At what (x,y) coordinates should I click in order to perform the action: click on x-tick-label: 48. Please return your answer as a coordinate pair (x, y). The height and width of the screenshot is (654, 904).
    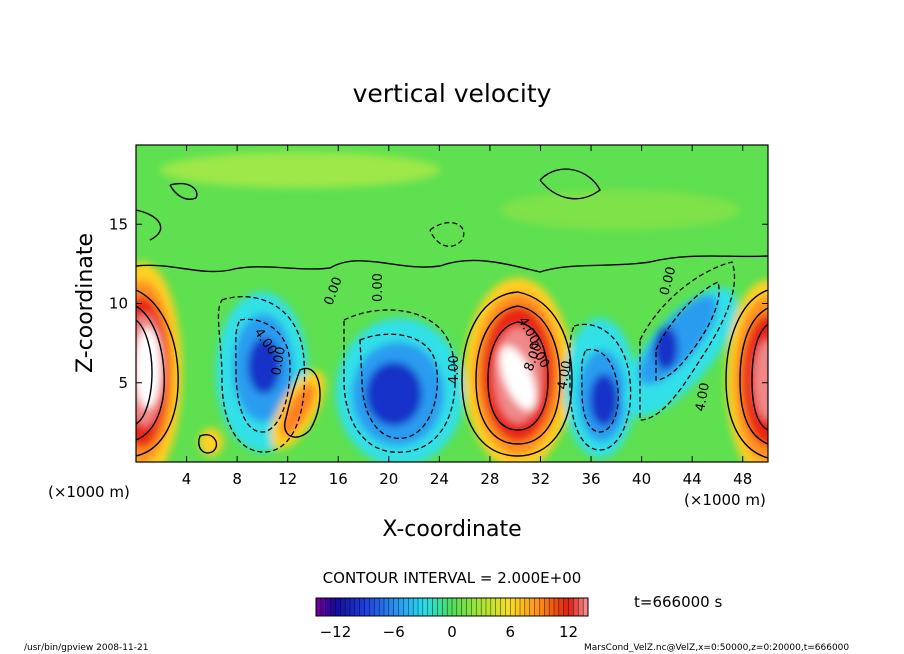
    Looking at the image, I should click on (742, 479).